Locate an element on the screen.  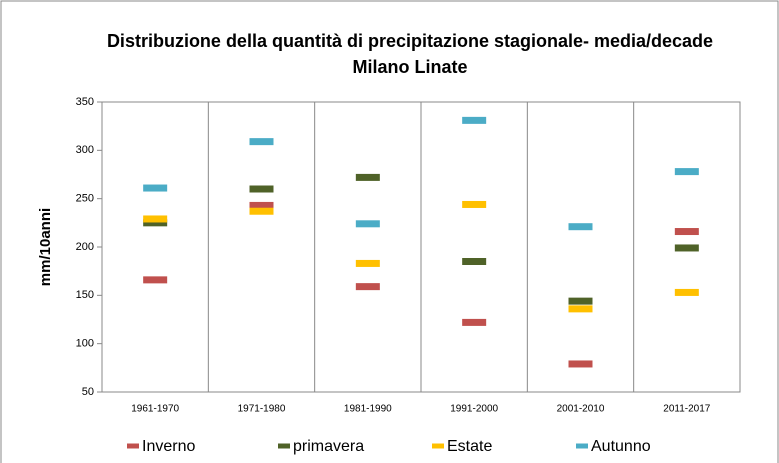
x-tick-label: 1971-1980 is located at coordinates (262, 409).